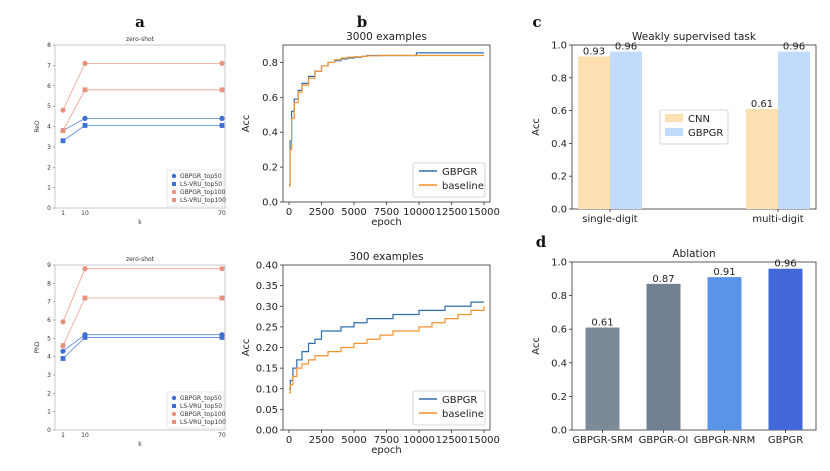 This screenshot has height=471, width=830. Describe the element at coordinates (559, 263) in the screenshot. I see `y-tick-label: 1.0` at that location.